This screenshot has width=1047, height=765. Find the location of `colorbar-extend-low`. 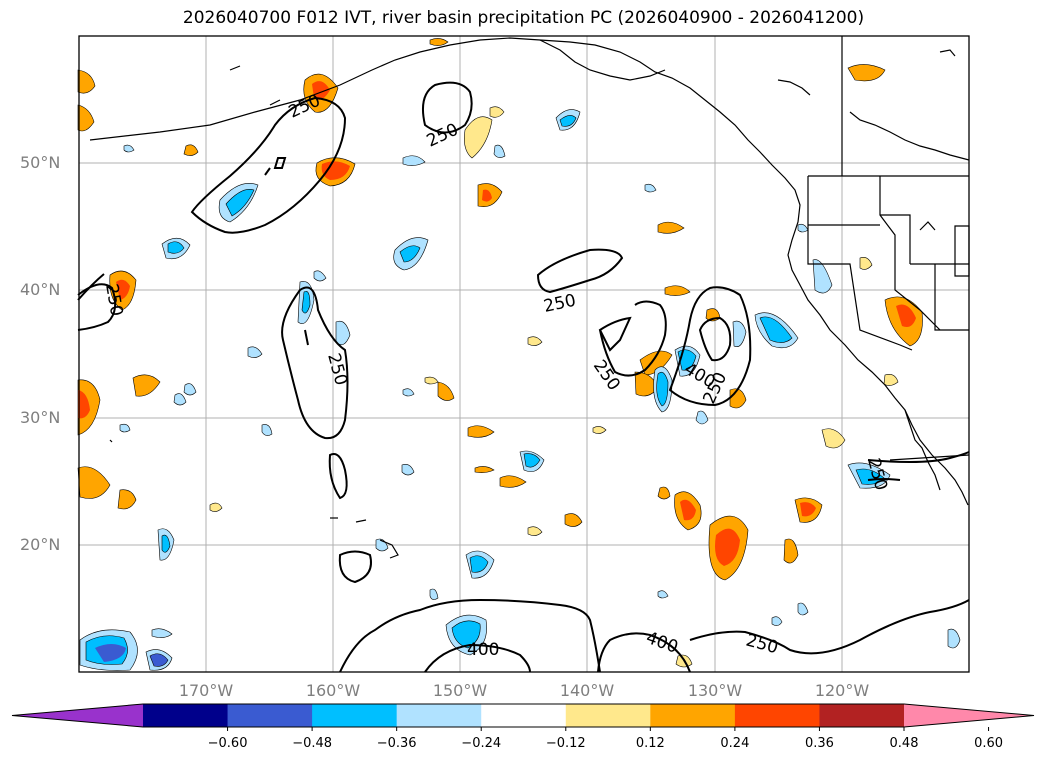

colorbar-extend-low is located at coordinates (77, 715).